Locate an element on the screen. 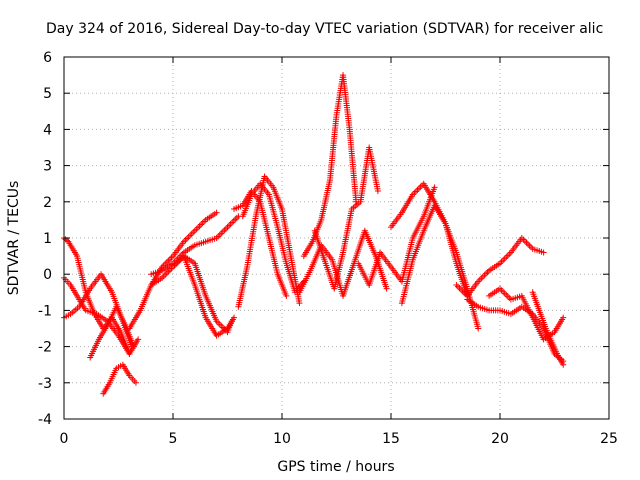 The width and height of the screenshot is (640, 480). y-tick-label: 5 is located at coordinates (47, 94).